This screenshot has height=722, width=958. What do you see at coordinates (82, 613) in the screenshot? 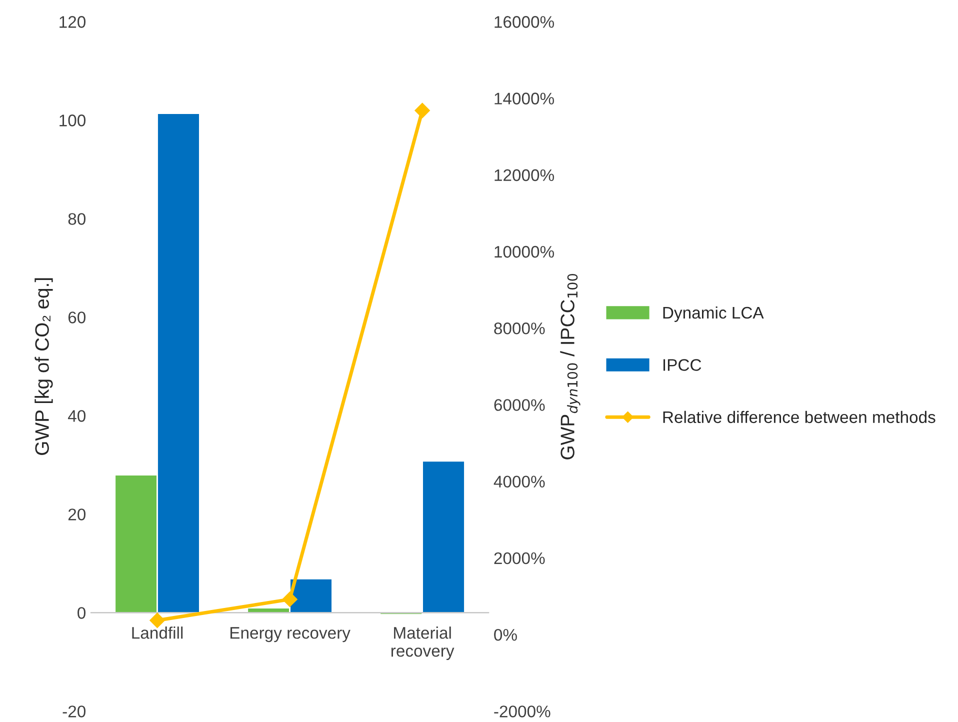
I see `y-tick-label: 0` at bounding box center [82, 613].